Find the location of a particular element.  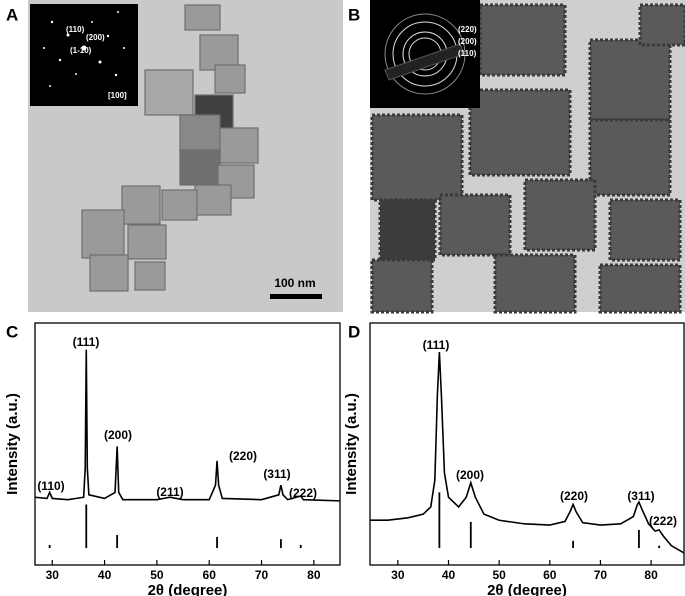

panel-label: A is located at coordinates (12, 14).